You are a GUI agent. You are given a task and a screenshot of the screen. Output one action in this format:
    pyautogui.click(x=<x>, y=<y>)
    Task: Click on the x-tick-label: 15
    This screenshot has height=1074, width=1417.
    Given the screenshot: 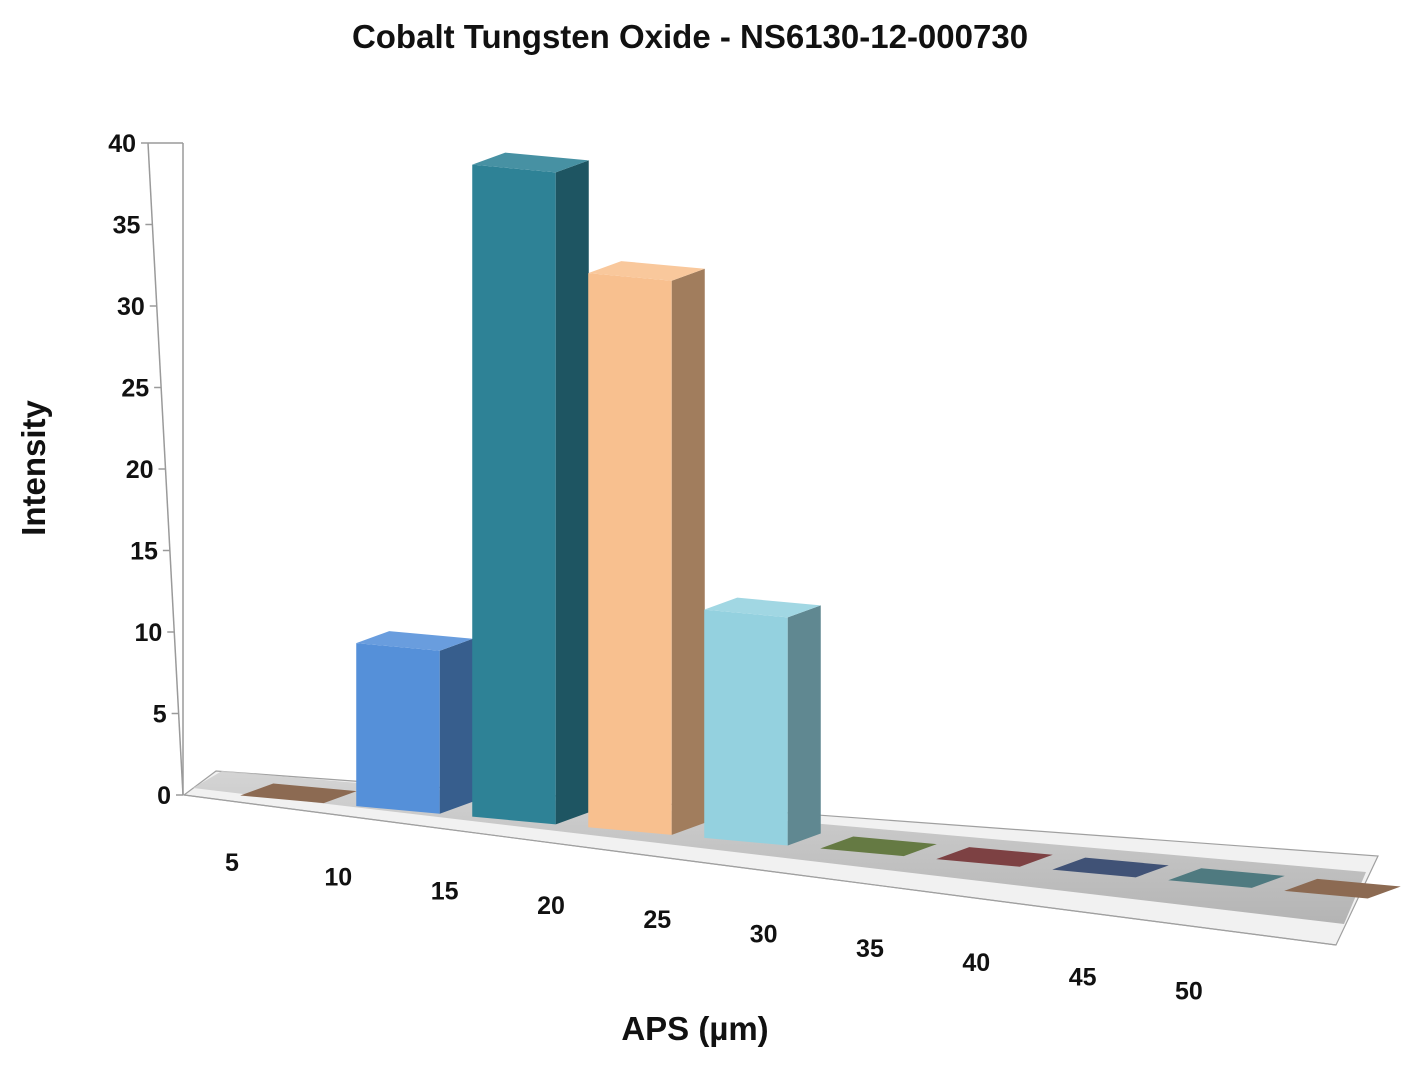 What is the action you would take?
    pyautogui.click(x=445, y=892)
    